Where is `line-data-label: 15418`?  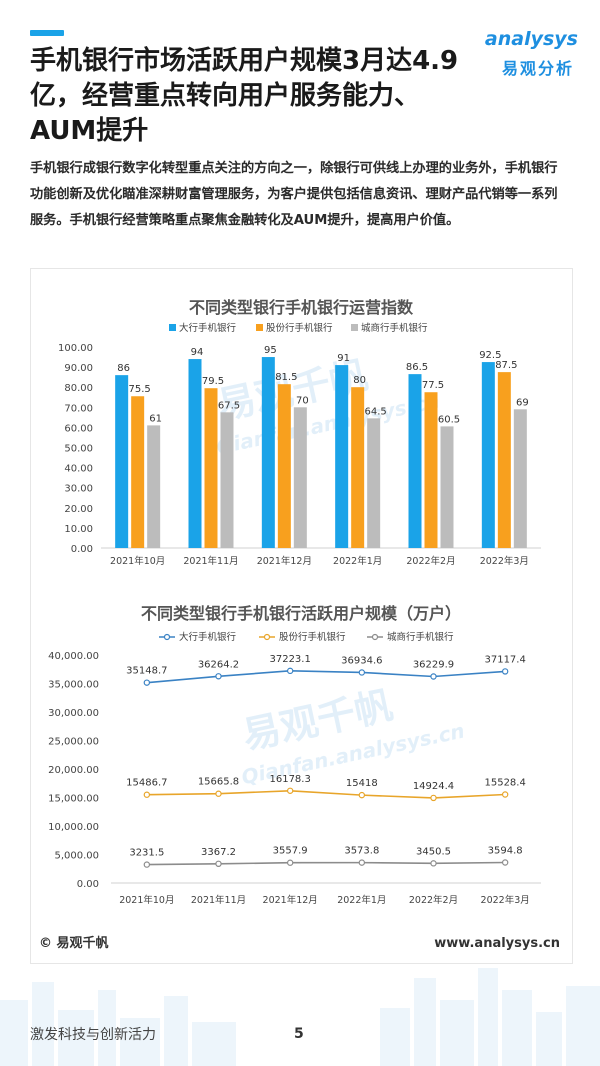
line-data-label: 15418 is located at coordinates (362, 783).